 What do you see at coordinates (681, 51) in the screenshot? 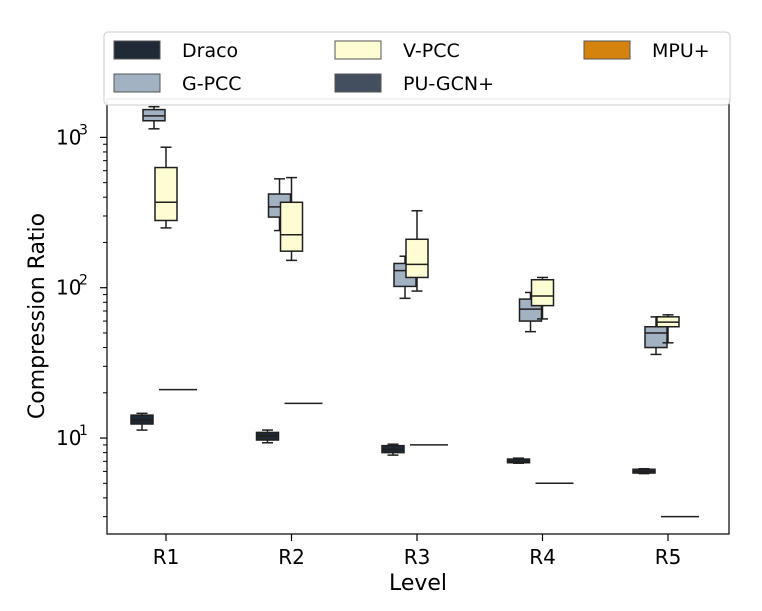
I see `legend-label: MPU+` at bounding box center [681, 51].